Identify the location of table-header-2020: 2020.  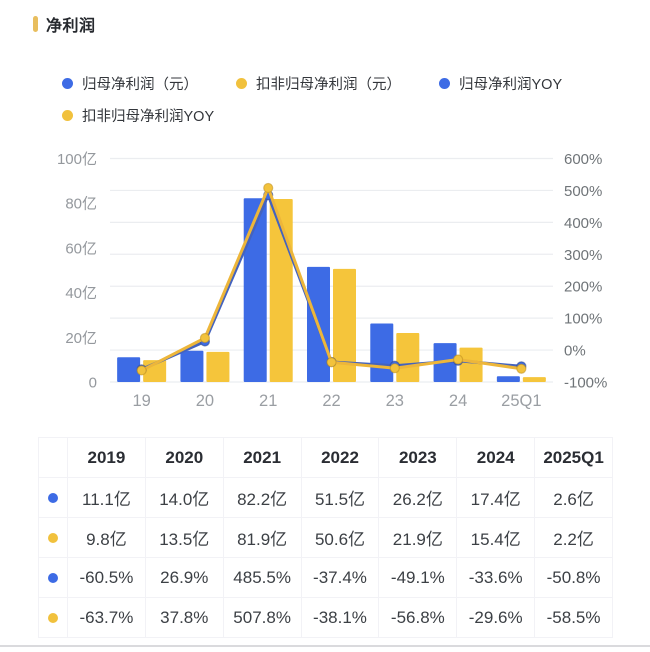
(184, 458).